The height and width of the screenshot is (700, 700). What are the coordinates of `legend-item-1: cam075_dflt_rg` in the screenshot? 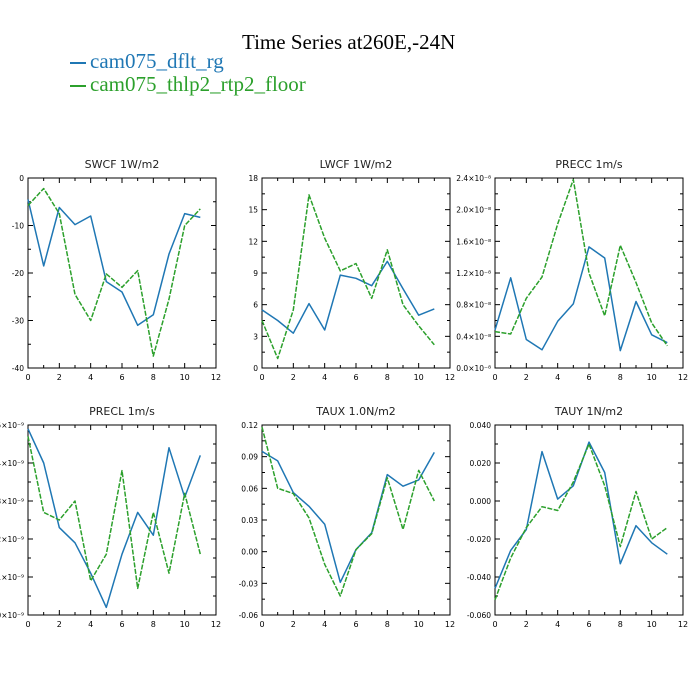 It's located at (188, 61).